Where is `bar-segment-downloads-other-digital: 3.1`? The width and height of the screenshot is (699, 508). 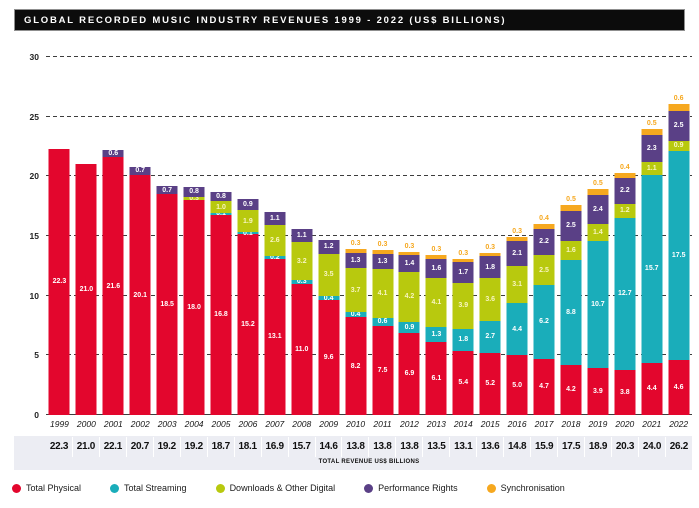
bar-segment-downloads-other-digital: 3.1 is located at coordinates (517, 284).